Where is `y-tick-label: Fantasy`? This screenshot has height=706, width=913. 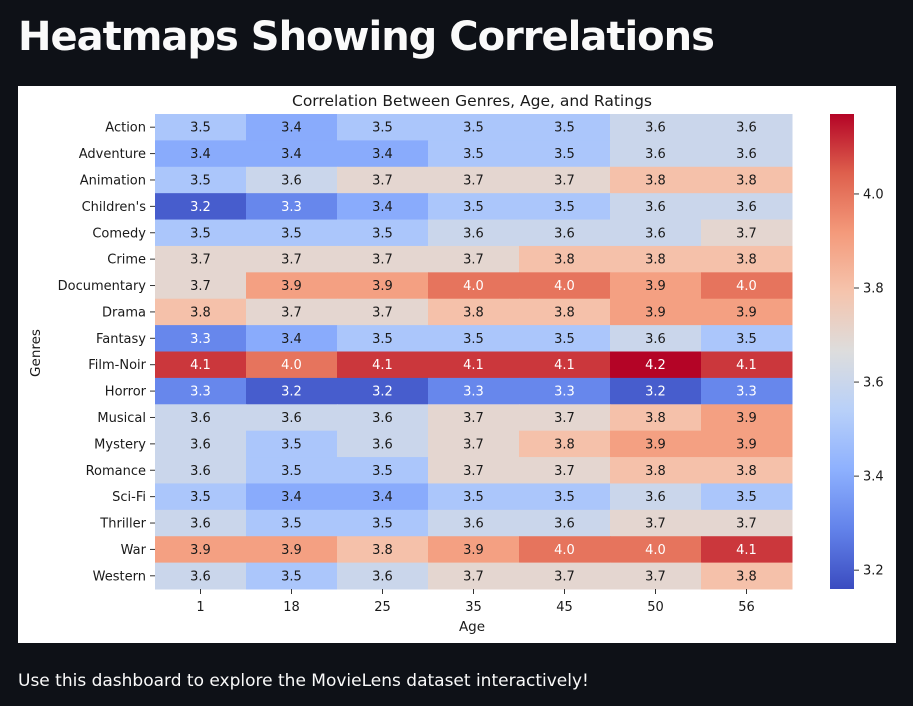
y-tick-label: Fantasy is located at coordinates (121, 339).